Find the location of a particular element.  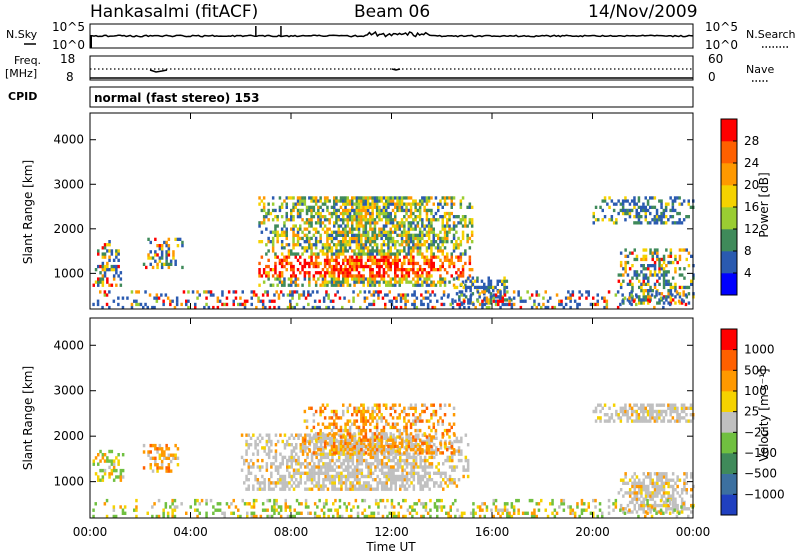

noise-tick-high-left: 10^5 is located at coordinates (68, 27).